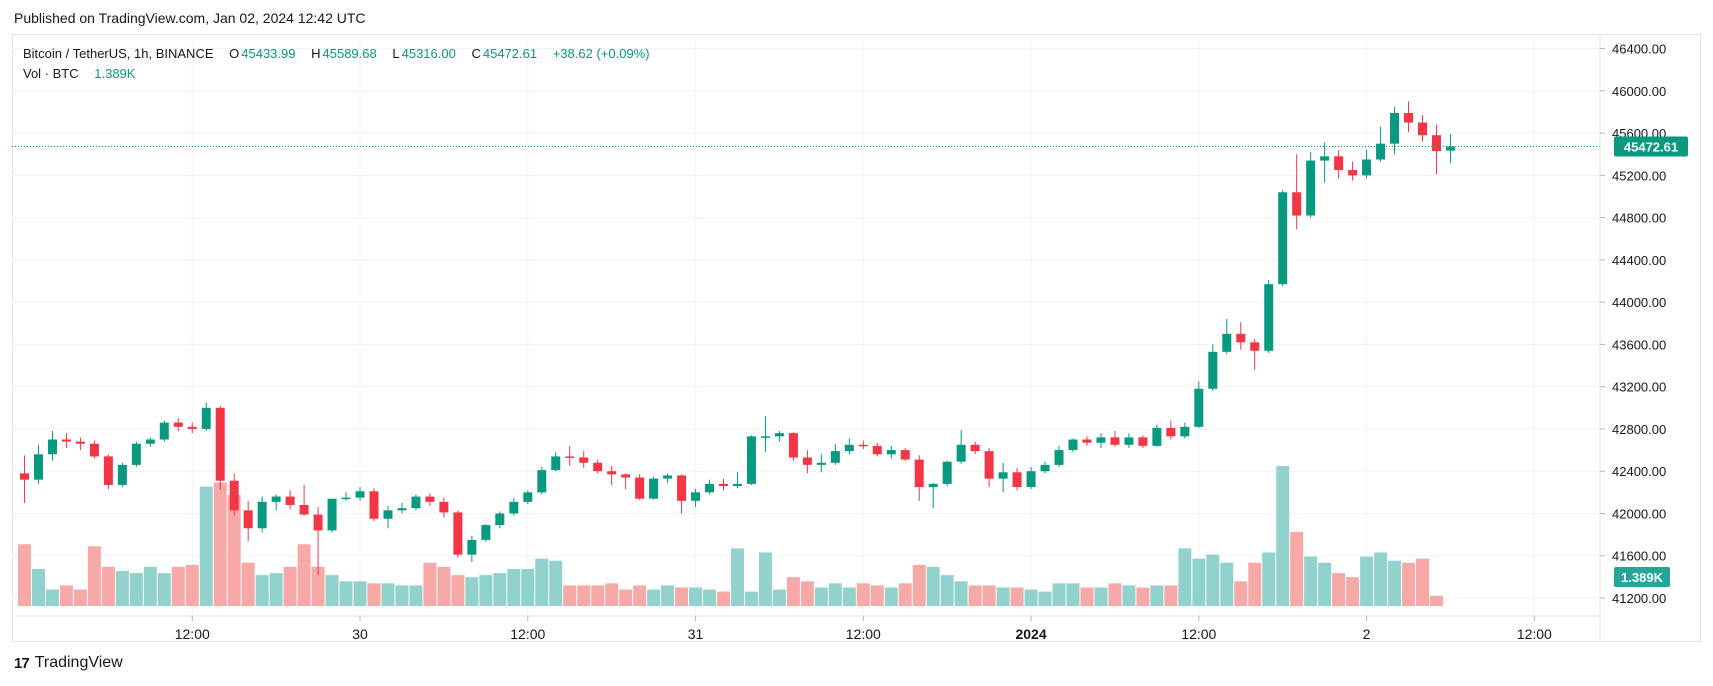 The width and height of the screenshot is (1713, 686). Describe the element at coordinates (1639, 175) in the screenshot. I see `price-tick-label: 45200.00` at that location.